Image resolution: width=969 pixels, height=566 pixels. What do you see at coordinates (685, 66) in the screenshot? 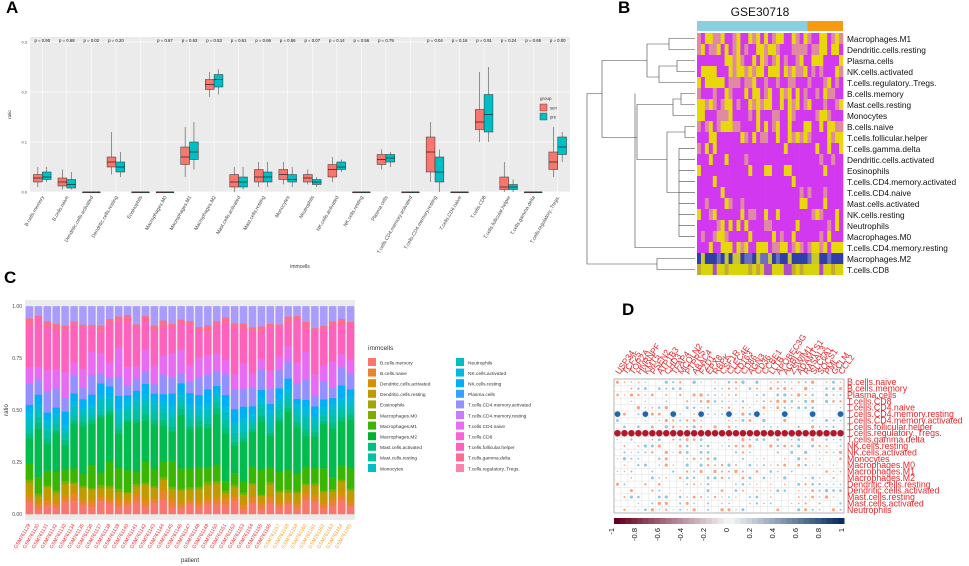
I see `dendro-branch` at bounding box center [685, 66].